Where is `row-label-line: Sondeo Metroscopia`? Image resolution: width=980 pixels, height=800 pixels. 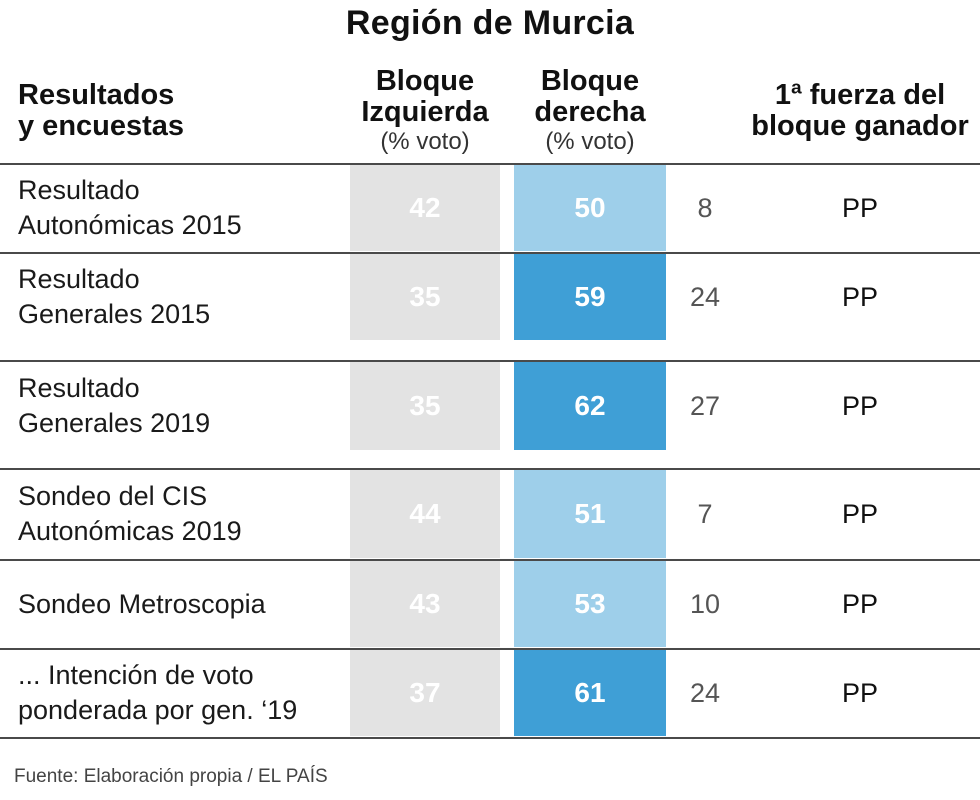 row-label-line: Sondeo Metroscopia is located at coordinates (142, 604).